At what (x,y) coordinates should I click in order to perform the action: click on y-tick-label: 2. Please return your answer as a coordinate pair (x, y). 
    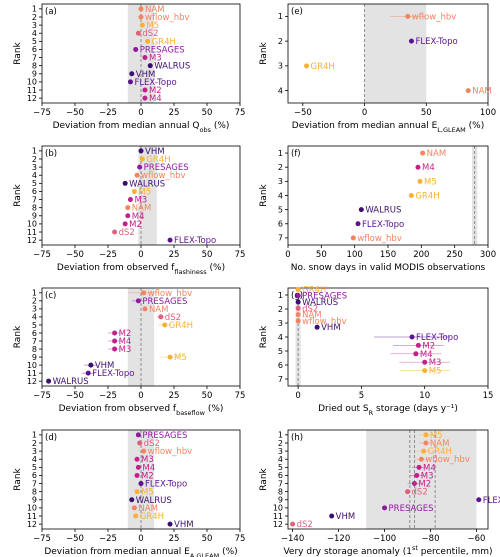
    Looking at the image, I should click on (34, 301).